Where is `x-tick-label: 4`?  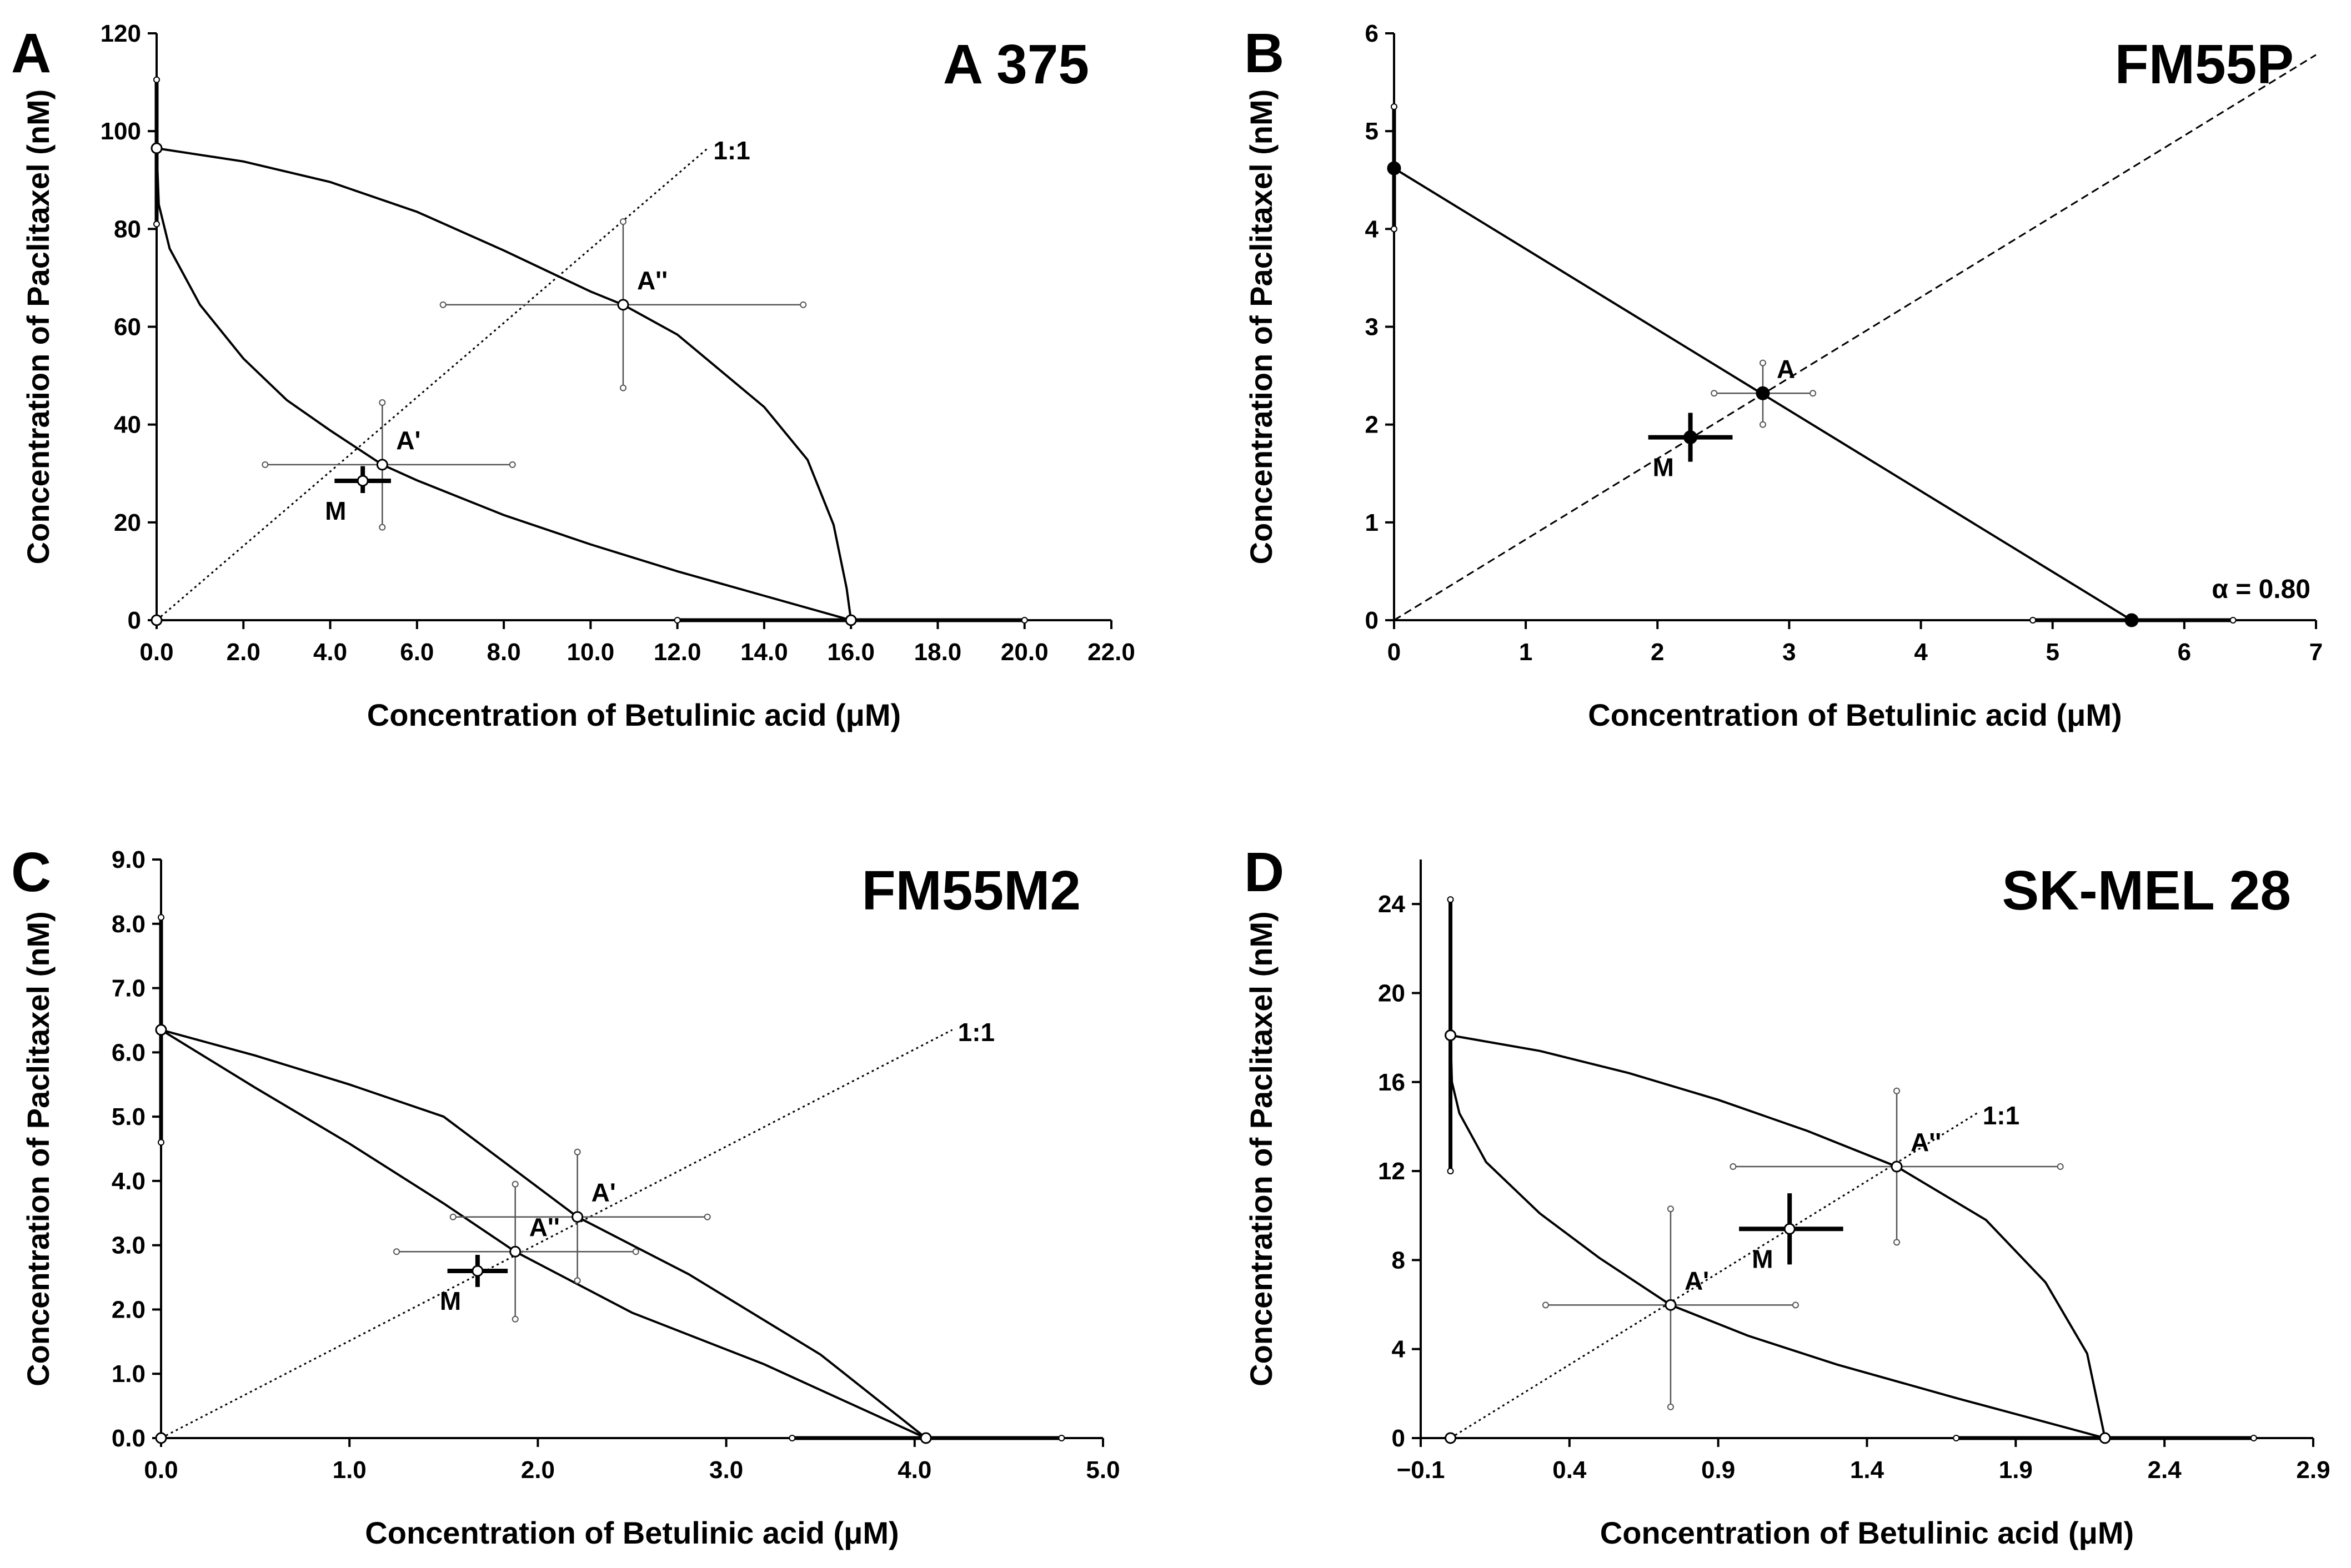
x-tick-label: 4 is located at coordinates (1921, 652).